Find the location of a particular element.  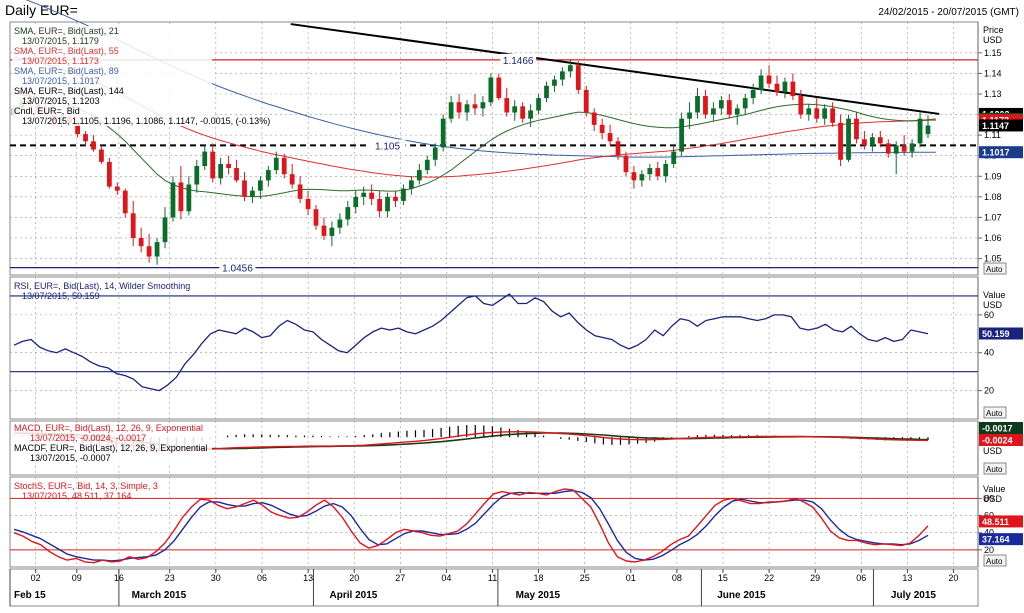

x-month-label-14: May 2015 is located at coordinates (538, 595).